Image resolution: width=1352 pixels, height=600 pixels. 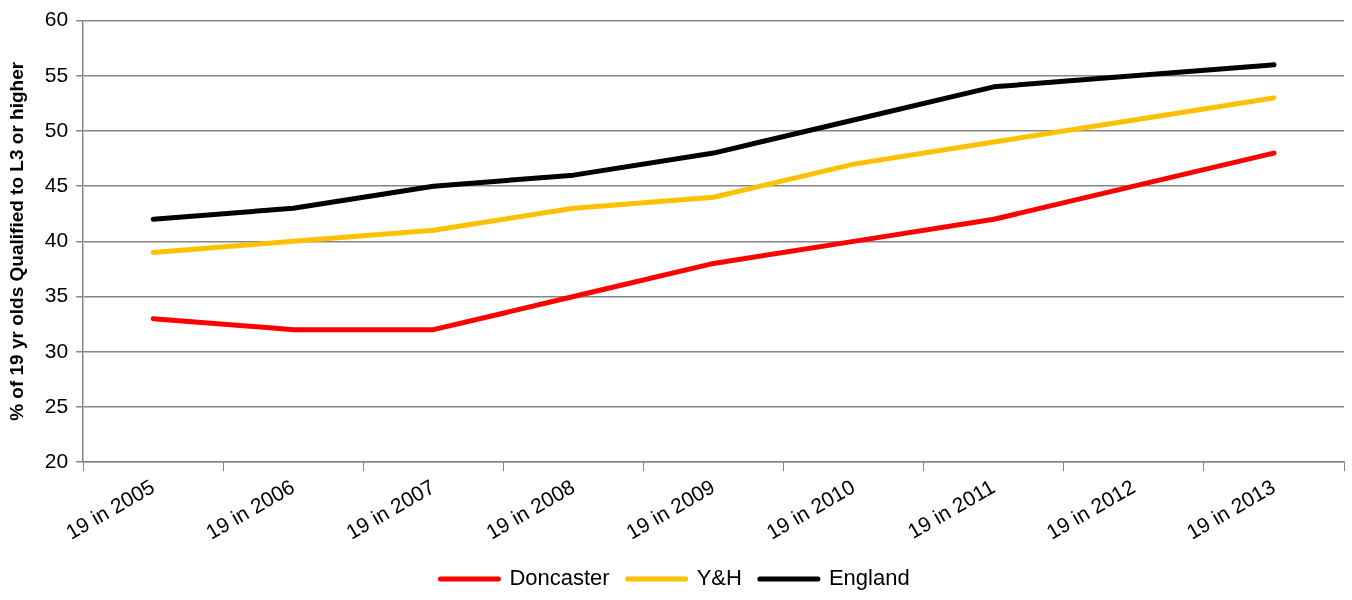 I want to click on y-tick-label: 35, so click(x=56, y=295).